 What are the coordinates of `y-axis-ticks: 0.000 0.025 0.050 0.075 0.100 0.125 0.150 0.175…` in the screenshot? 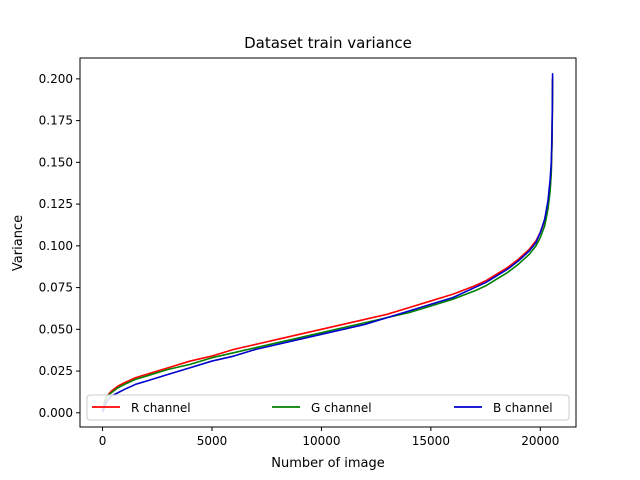 It's located at (59, 246).